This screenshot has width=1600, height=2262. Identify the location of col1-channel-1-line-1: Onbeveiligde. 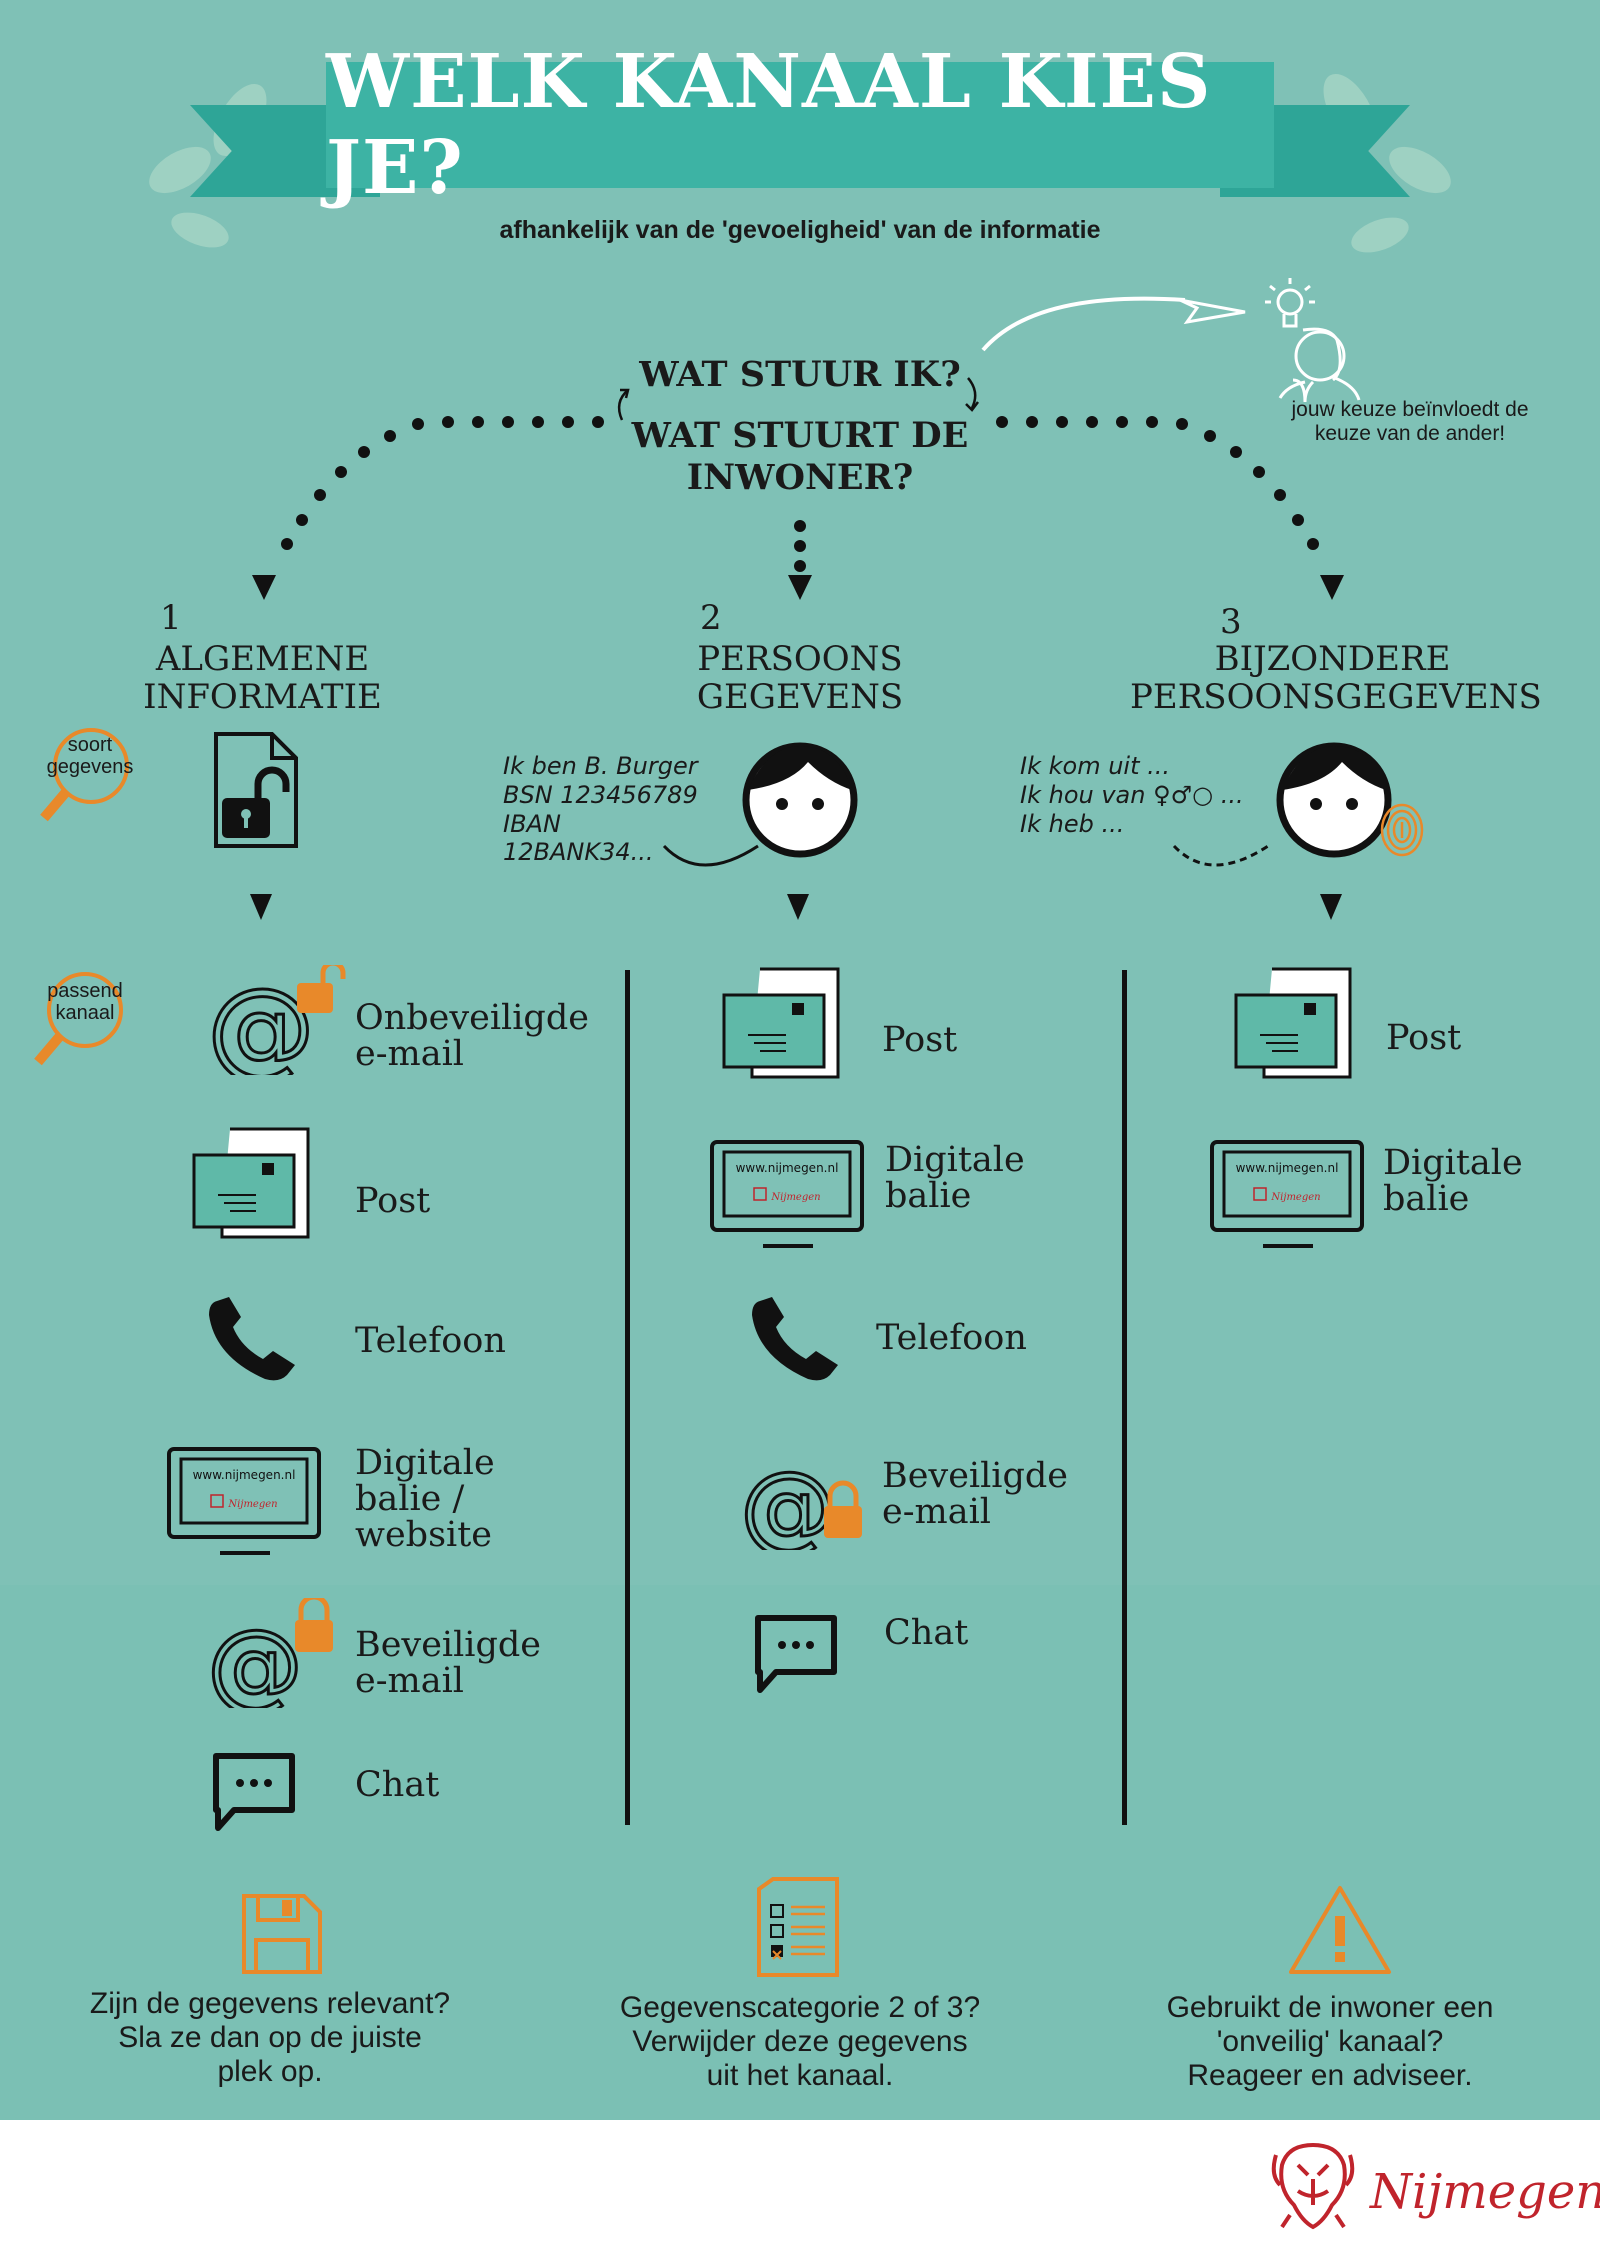
(472, 1018).